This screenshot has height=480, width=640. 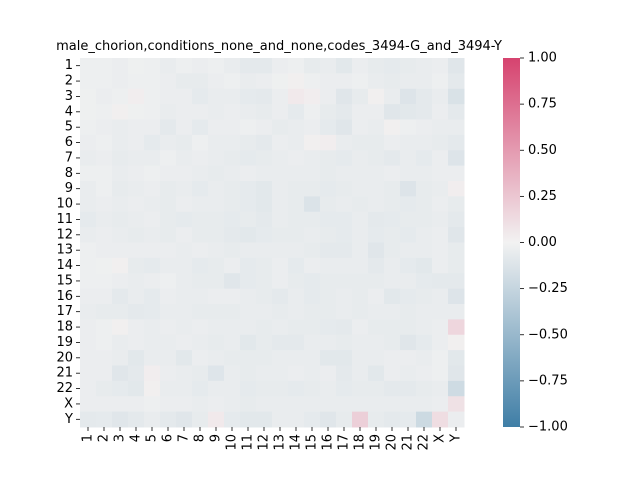 I want to click on y-tick-label: 21, so click(x=64, y=373).